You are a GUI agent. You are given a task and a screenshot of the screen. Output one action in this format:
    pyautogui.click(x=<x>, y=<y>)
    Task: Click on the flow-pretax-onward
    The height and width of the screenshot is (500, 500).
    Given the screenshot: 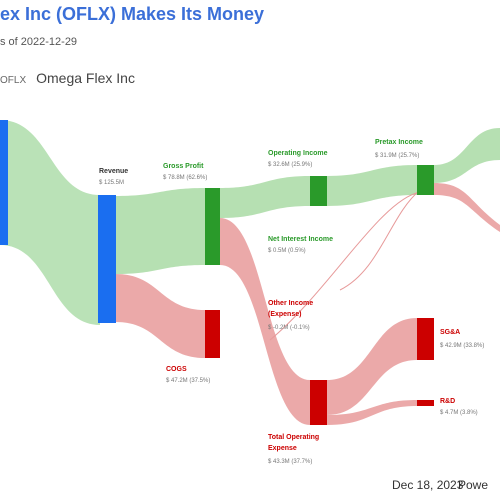 What is the action you would take?
    pyautogui.click(x=467, y=155)
    